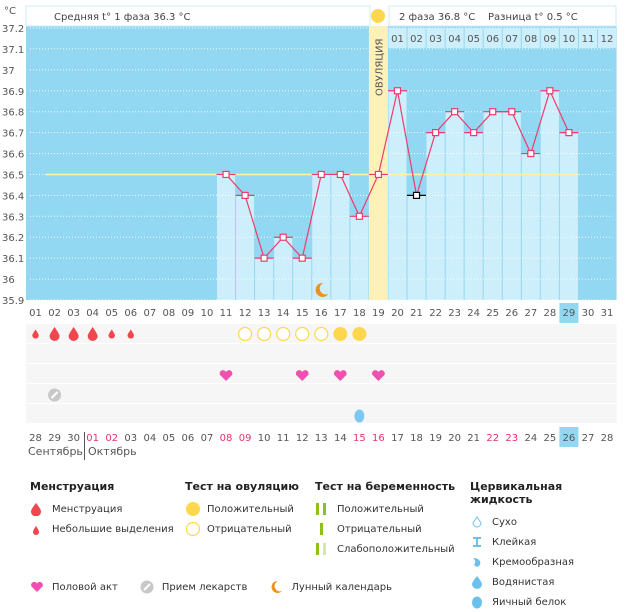 Image resolution: width=626 pixels, height=612 pixels. I want to click on cycle-day-label: 17, so click(340, 313).